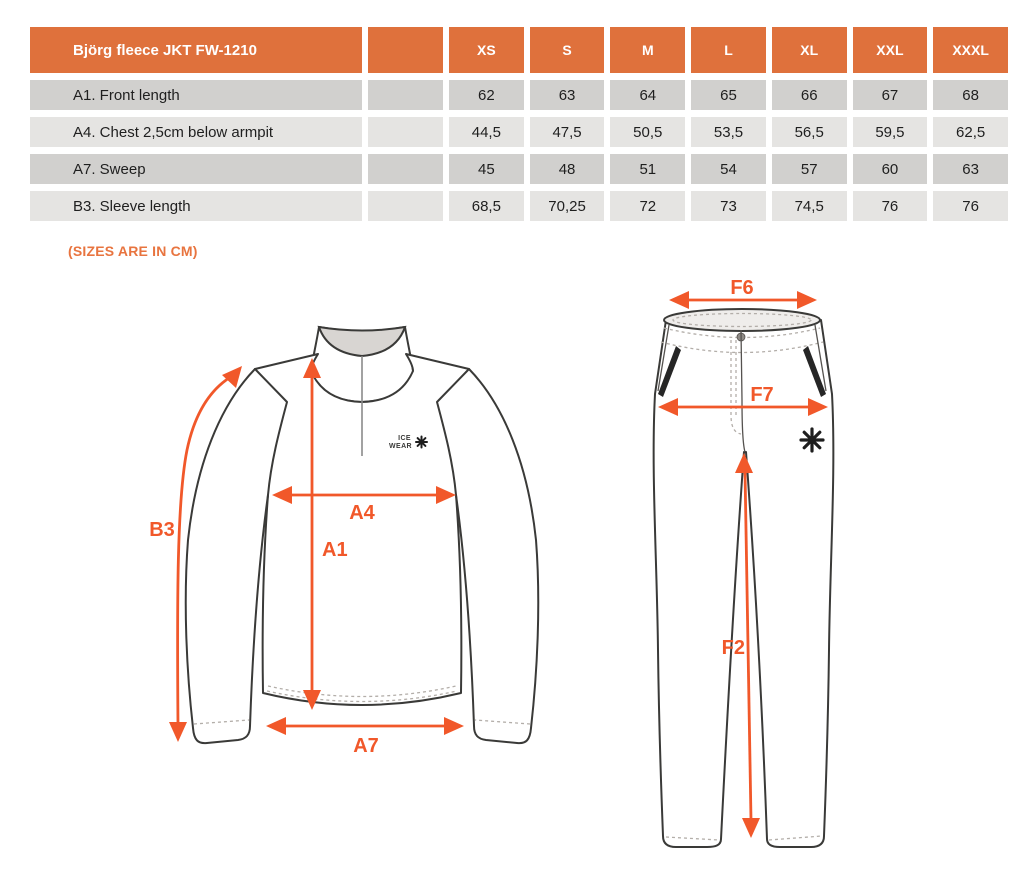 The image size is (1030, 889). What do you see at coordinates (648, 169) in the screenshot?
I see `cell-value: 51` at bounding box center [648, 169].